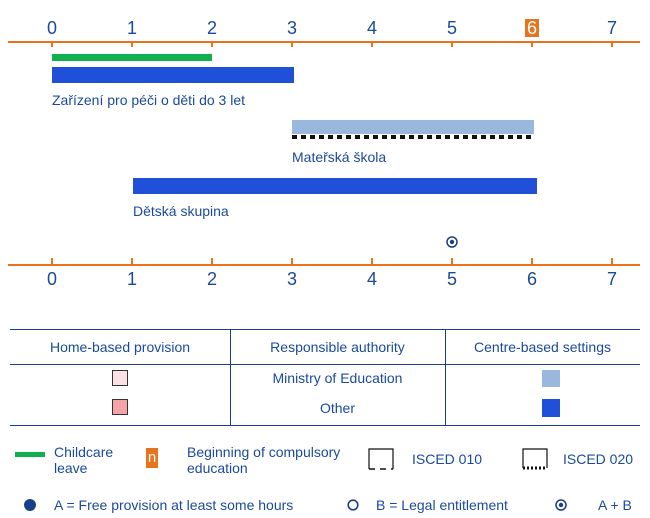 The height and width of the screenshot is (518, 650). Describe the element at coordinates (324, 42) in the screenshot. I see `top-axis-line` at that location.